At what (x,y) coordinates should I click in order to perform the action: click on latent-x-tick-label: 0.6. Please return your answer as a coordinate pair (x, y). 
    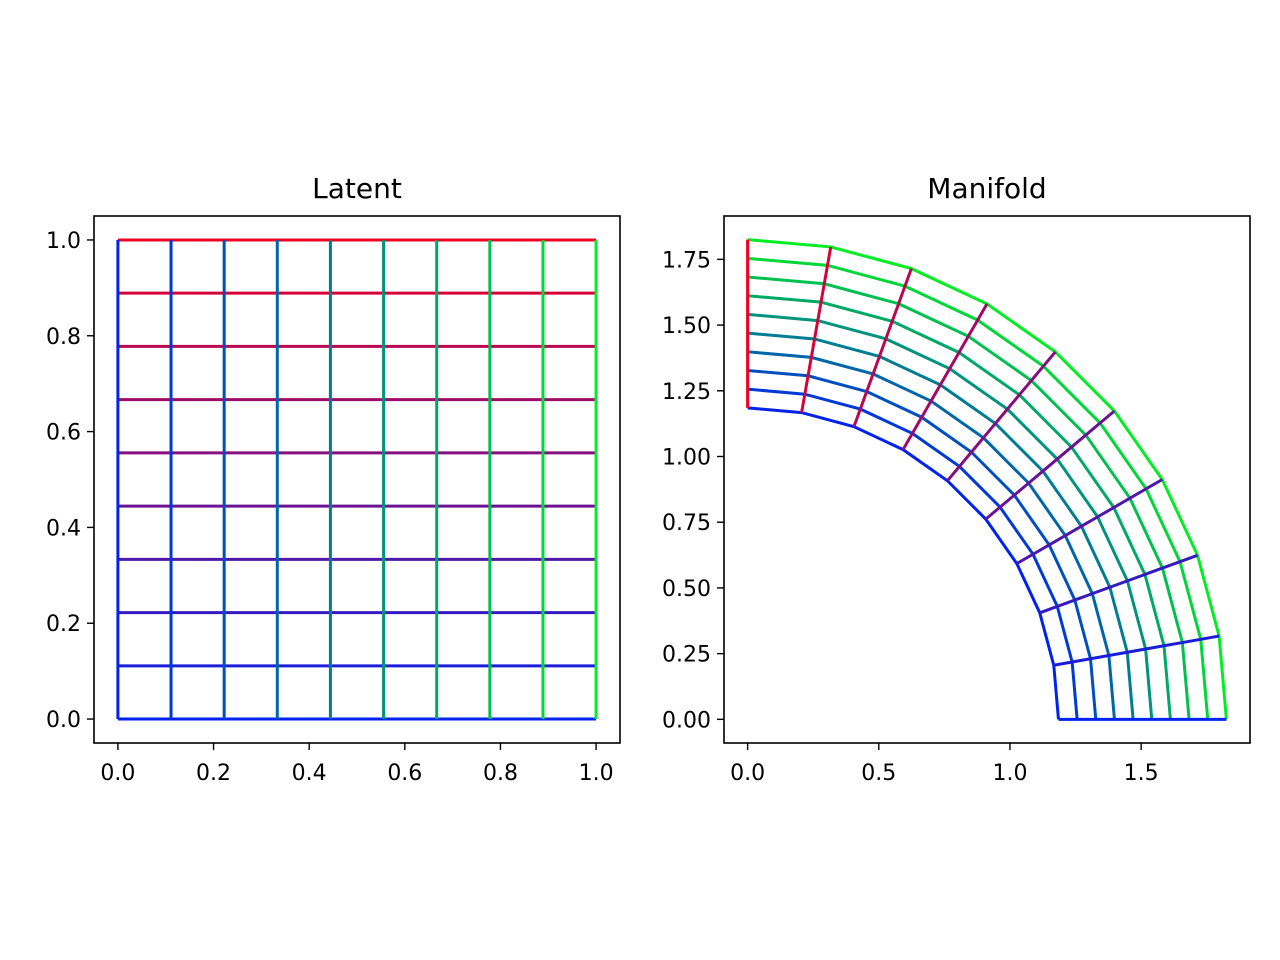
    Looking at the image, I should click on (404, 773).